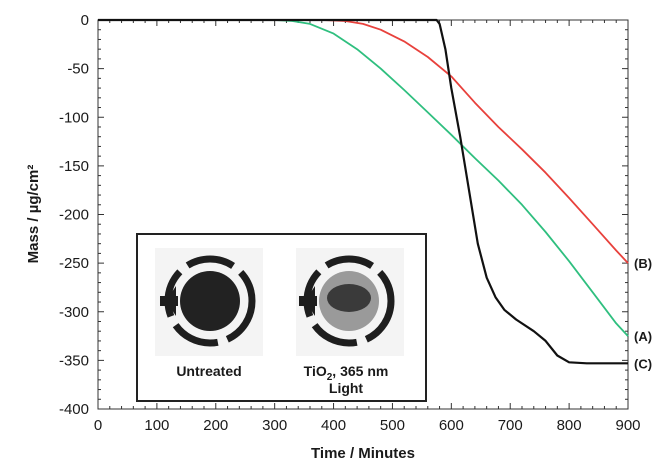  What do you see at coordinates (74, 117) in the screenshot?
I see `y-tick-label: -100` at bounding box center [74, 117].